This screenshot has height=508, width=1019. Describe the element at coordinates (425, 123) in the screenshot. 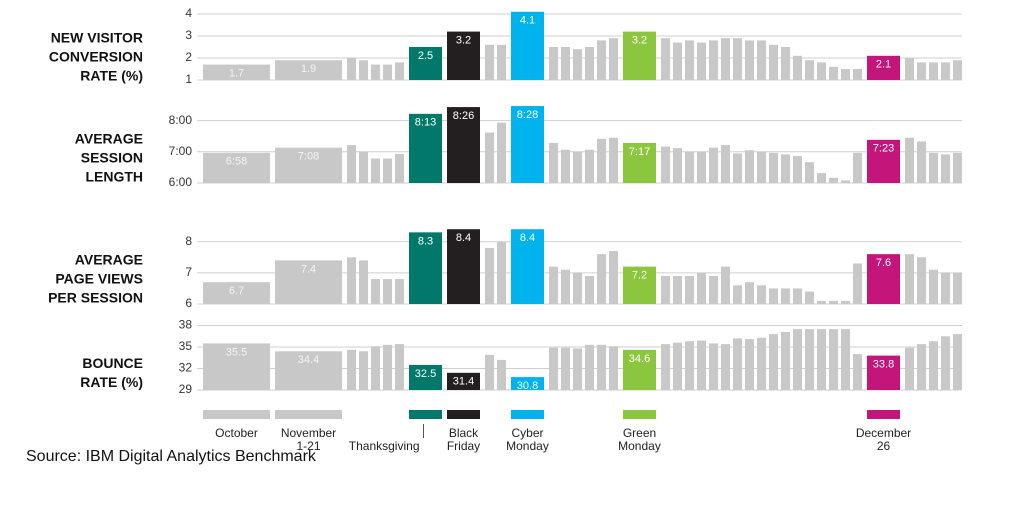

I see `value-label: 8:13` at that location.